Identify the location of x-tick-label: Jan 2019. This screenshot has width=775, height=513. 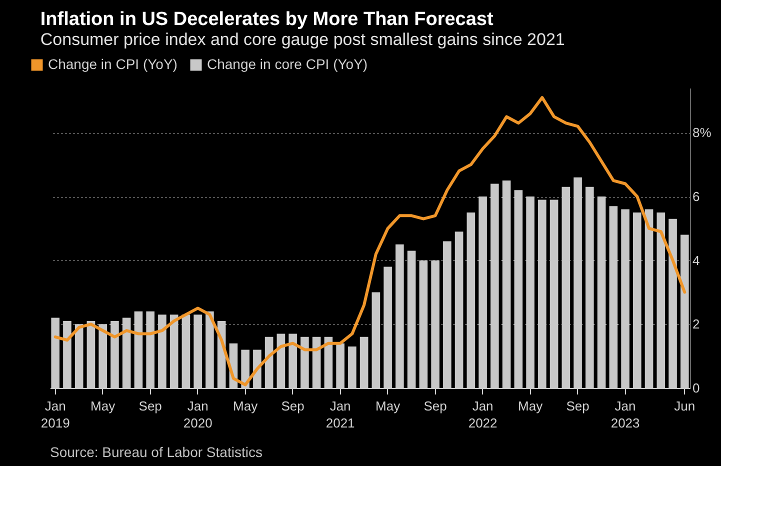
(55, 414).